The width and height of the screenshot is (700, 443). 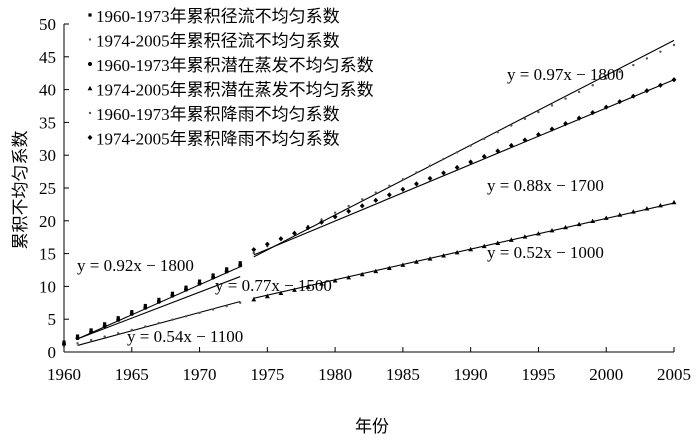 What do you see at coordinates (185, 336) in the screenshot?
I see `trendline-equation: y = 0.54x − 1100` at bounding box center [185, 336].